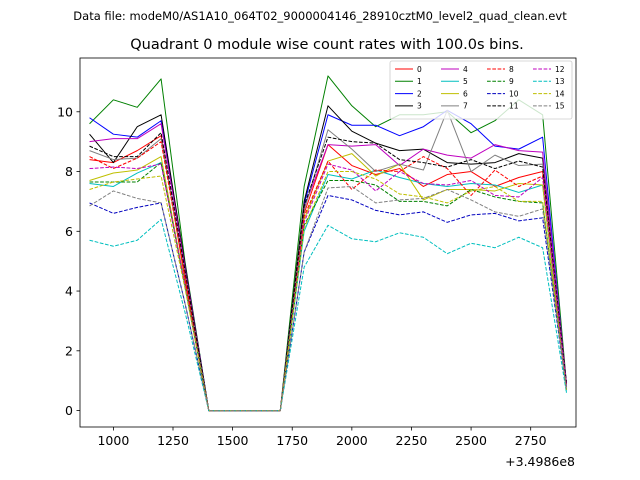  What do you see at coordinates (69, 231) in the screenshot?
I see `y-tick-label: 6` at bounding box center [69, 231].